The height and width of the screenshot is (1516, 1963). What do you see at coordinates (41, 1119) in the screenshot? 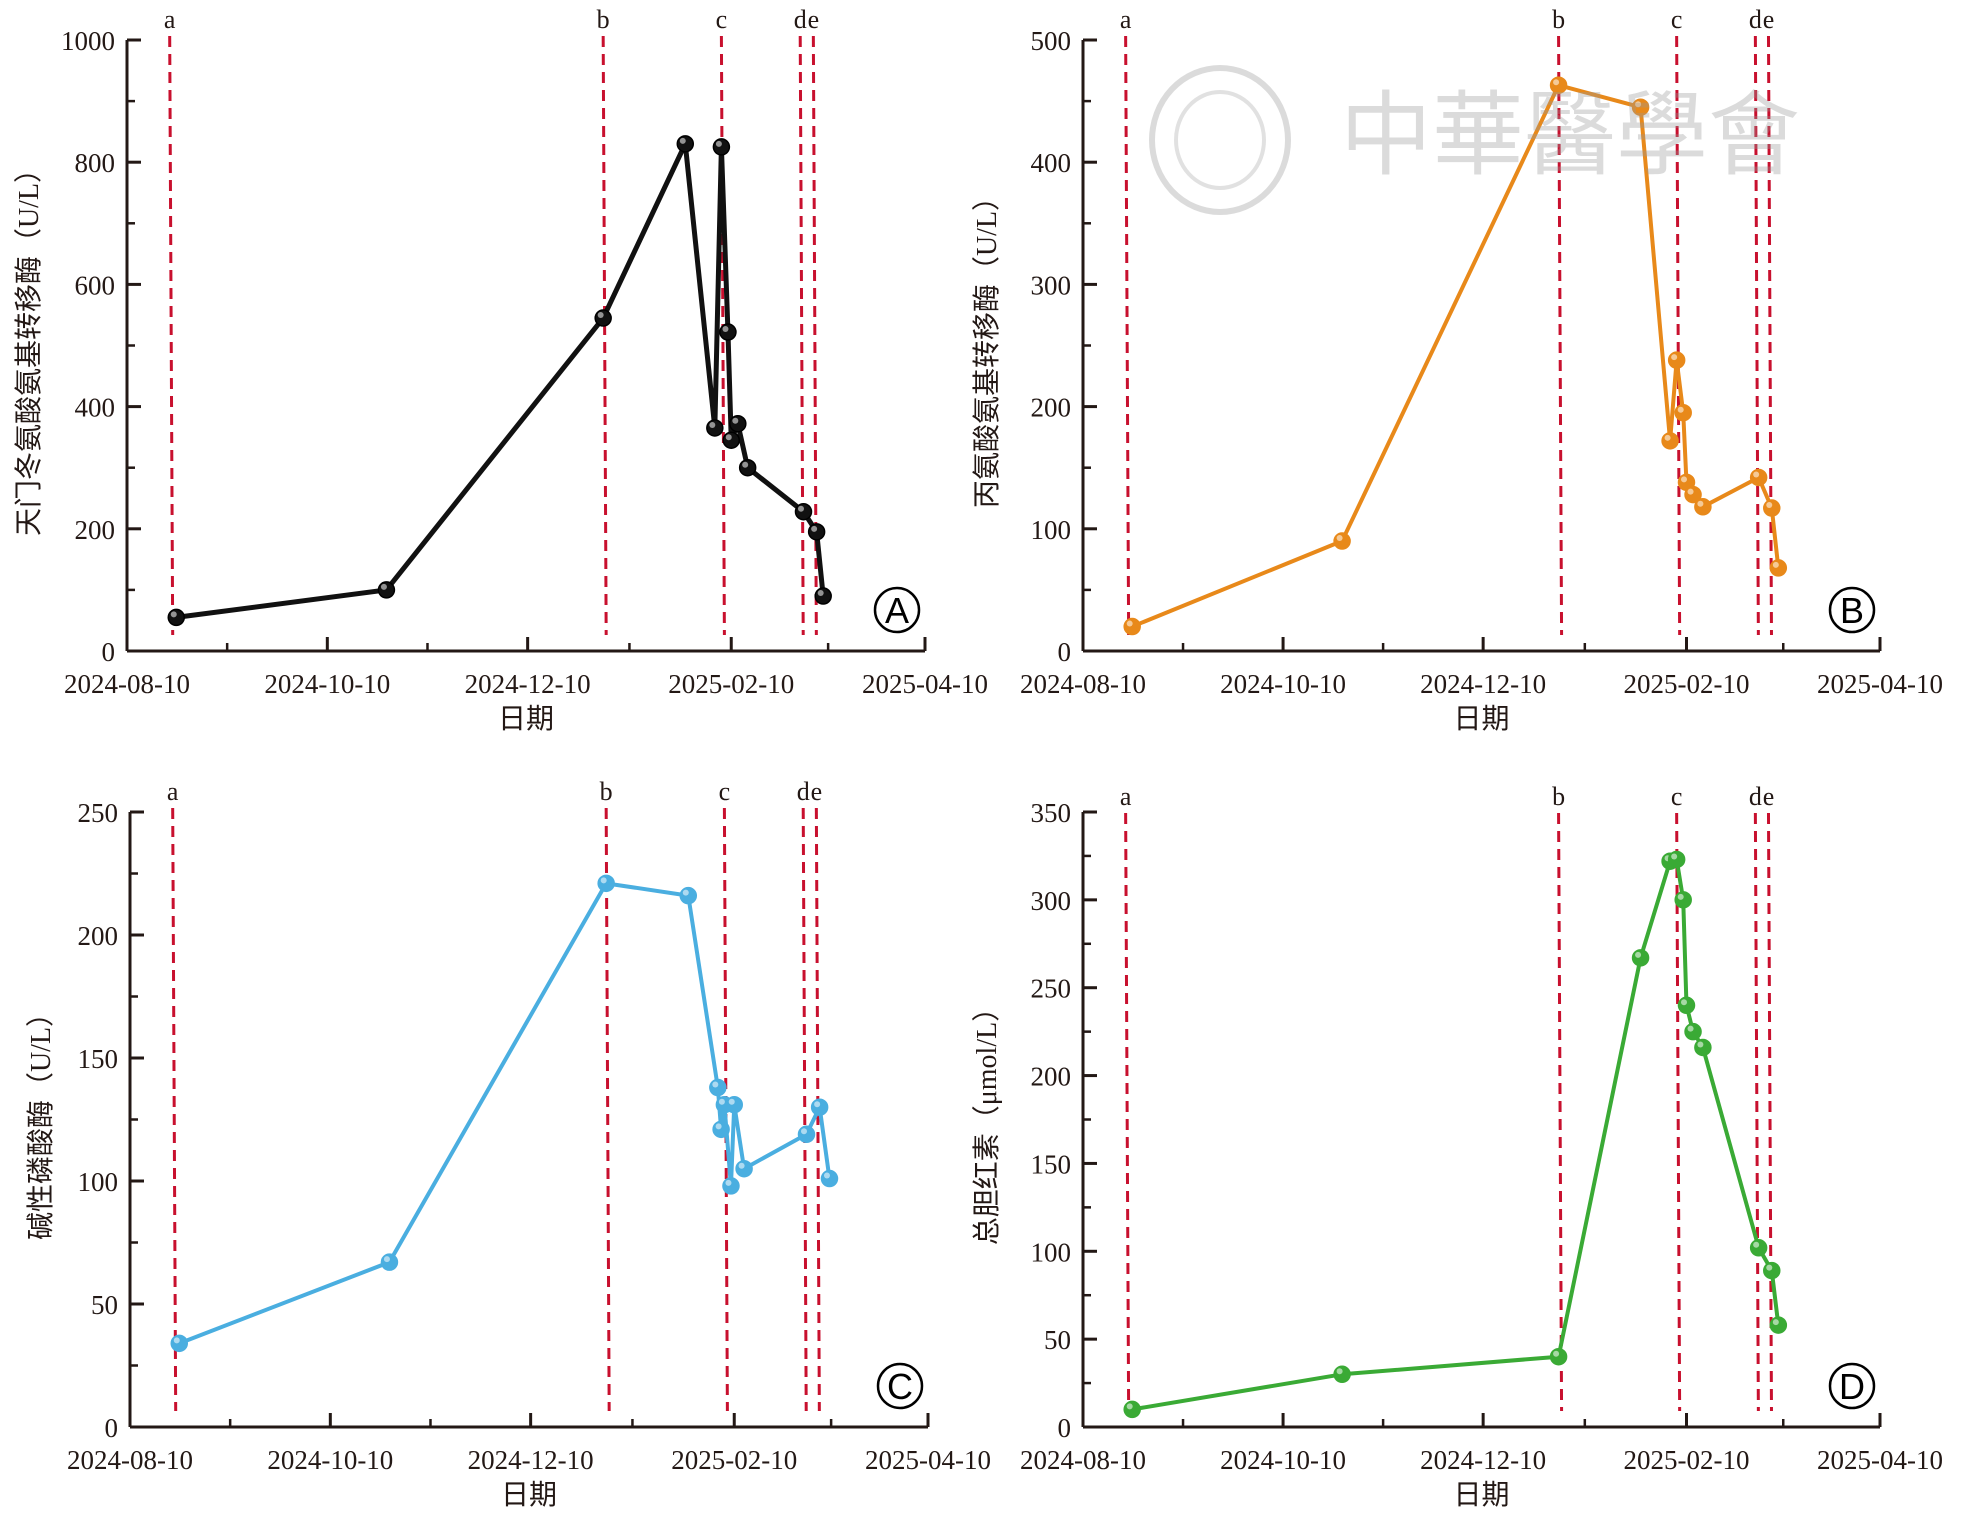
I see `y-axis-title: 碱性磷酸酶（U/L）` at bounding box center [41, 1119].